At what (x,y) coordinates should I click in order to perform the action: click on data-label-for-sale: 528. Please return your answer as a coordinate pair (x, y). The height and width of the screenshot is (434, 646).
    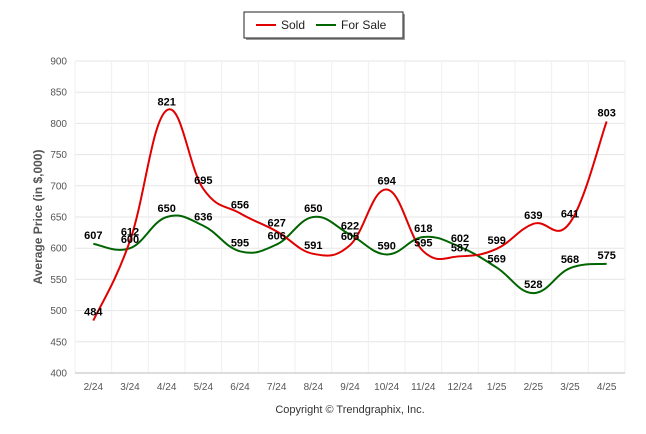
    Looking at the image, I should click on (533, 285).